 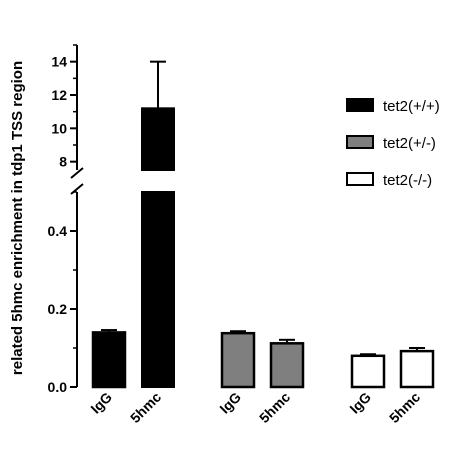 I want to click on y-axis: 0.0 0.2 0.4 8 10 12 14, so click(x=66, y=219).